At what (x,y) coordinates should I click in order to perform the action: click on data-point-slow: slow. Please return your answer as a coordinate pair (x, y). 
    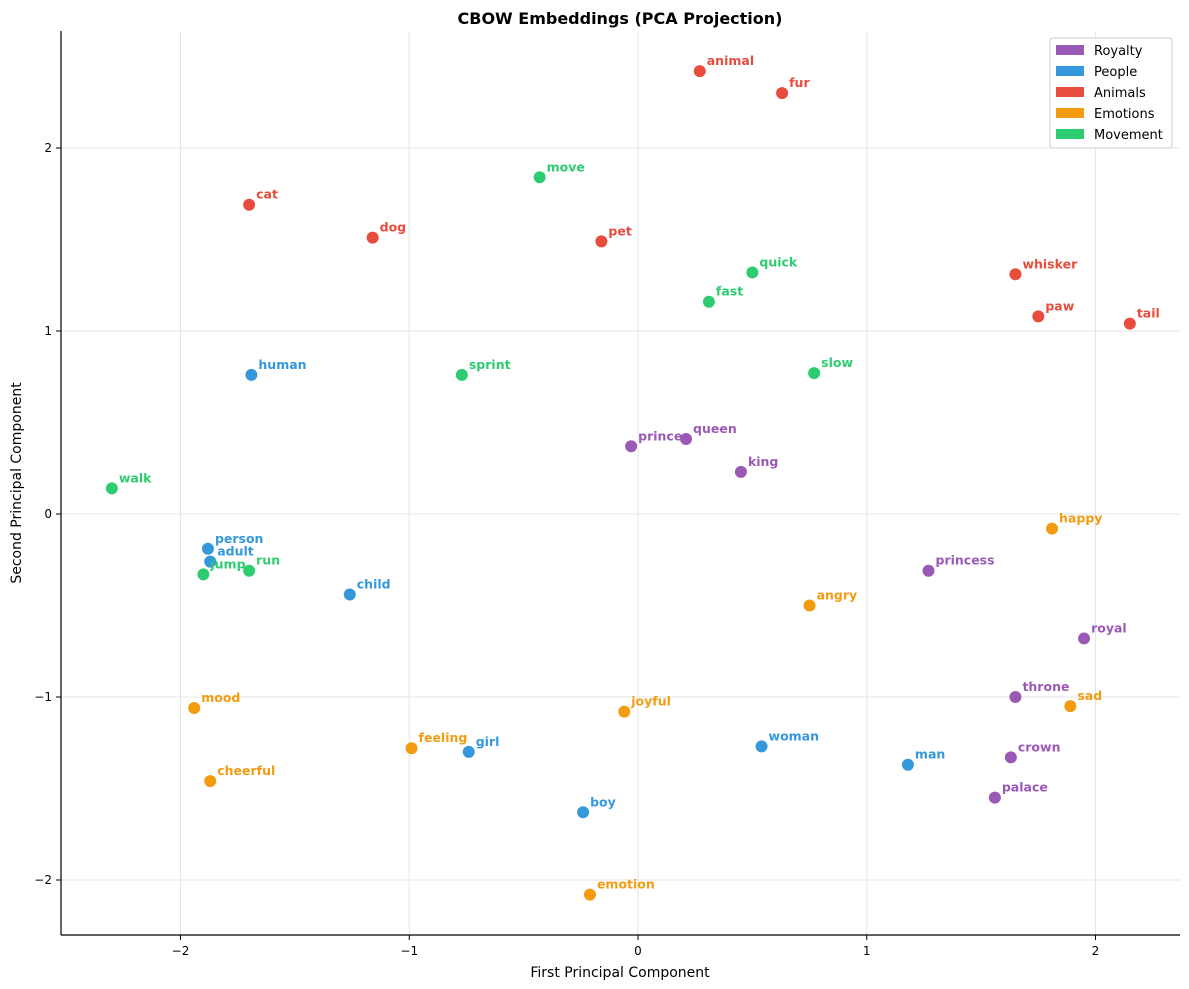
    Looking at the image, I should click on (830, 367).